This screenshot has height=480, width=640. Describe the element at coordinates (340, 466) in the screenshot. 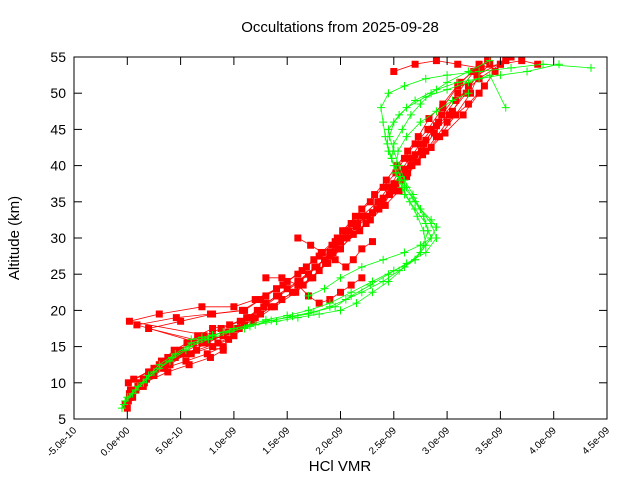

I see `x-axis-label: HCl VMR` at that location.